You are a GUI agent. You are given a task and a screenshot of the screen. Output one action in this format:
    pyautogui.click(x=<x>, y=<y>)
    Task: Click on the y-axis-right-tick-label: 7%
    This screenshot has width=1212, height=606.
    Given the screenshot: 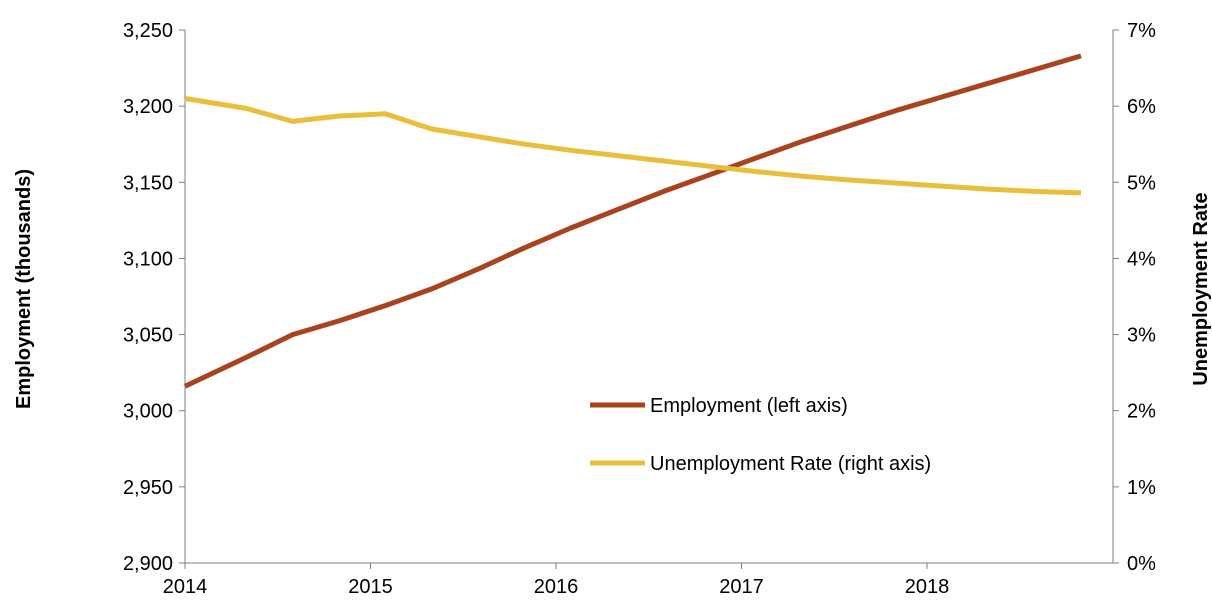 What is the action you would take?
    pyautogui.click(x=1141, y=31)
    